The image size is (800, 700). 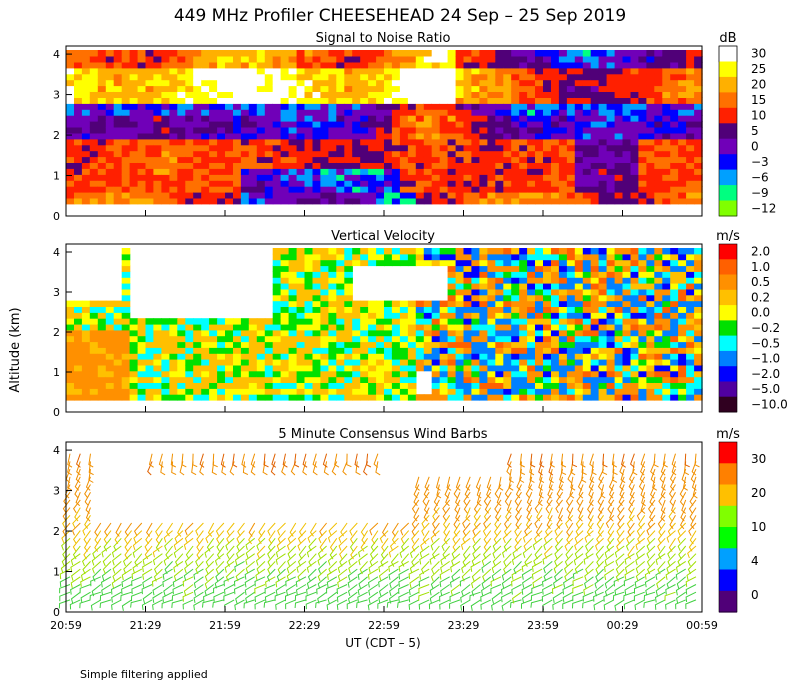 What do you see at coordinates (56, 450) in the screenshot?
I see `y-tick-label: 4` at bounding box center [56, 450].